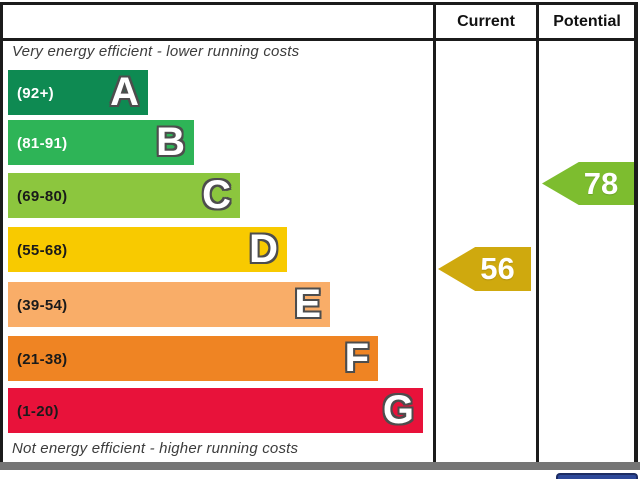  What do you see at coordinates (636, 233) in the screenshot?
I see `table-border-right` at bounding box center [636, 233].